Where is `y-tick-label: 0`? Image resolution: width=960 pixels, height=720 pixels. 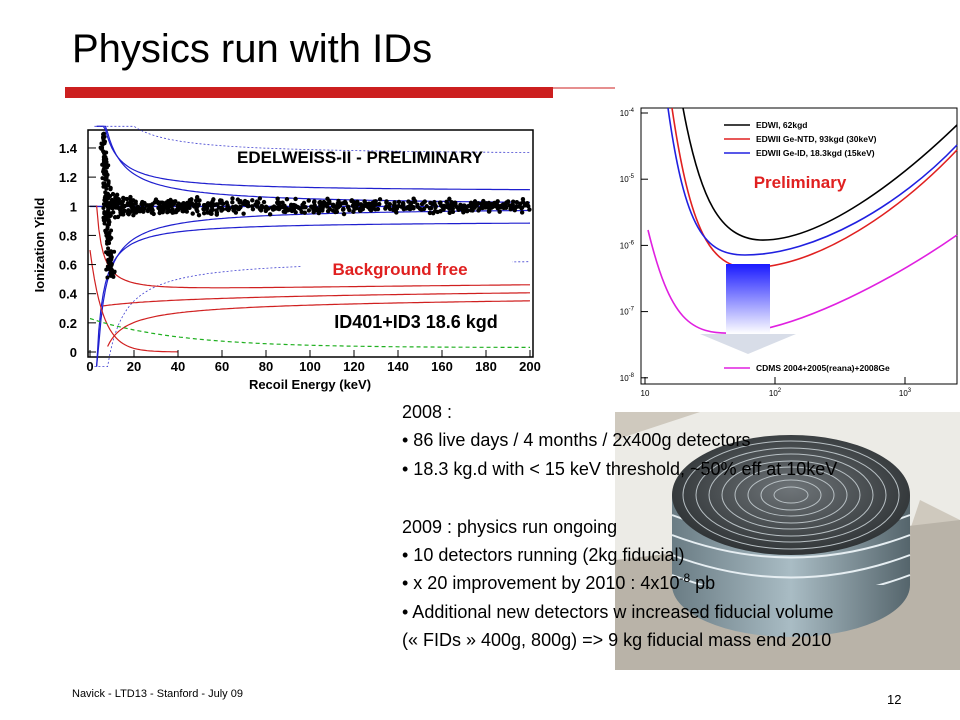
y-tick-label: 0 is located at coordinates (73, 352).